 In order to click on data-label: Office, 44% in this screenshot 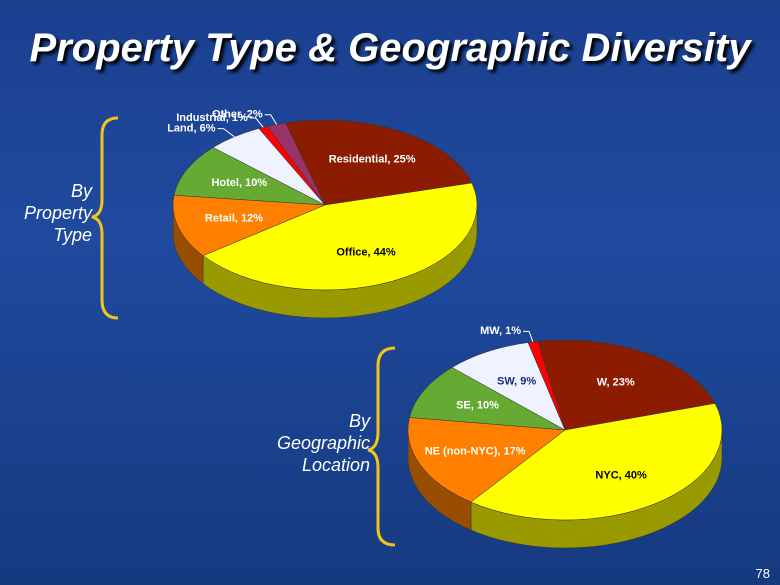, I will do `click(366, 252)`.